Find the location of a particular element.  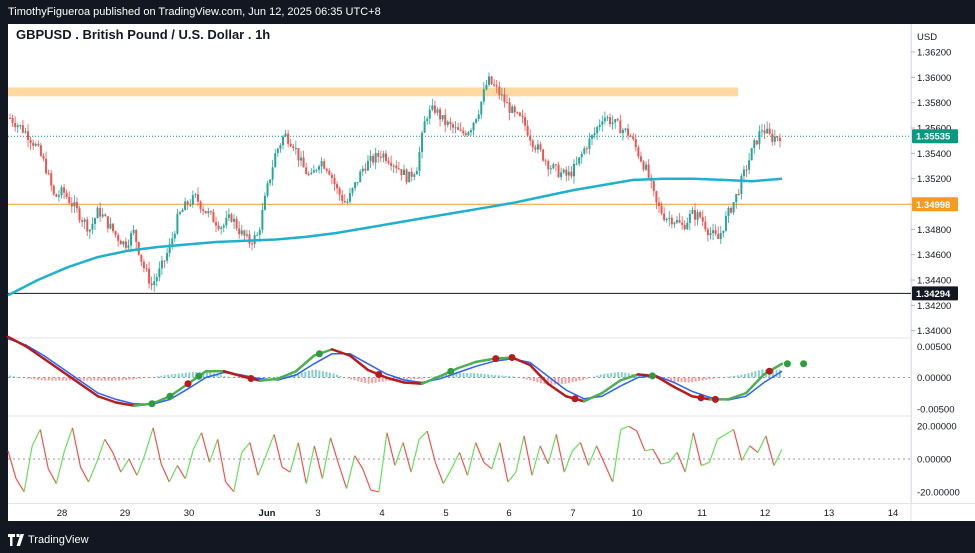

time-tick-label: 28 is located at coordinates (62, 513).